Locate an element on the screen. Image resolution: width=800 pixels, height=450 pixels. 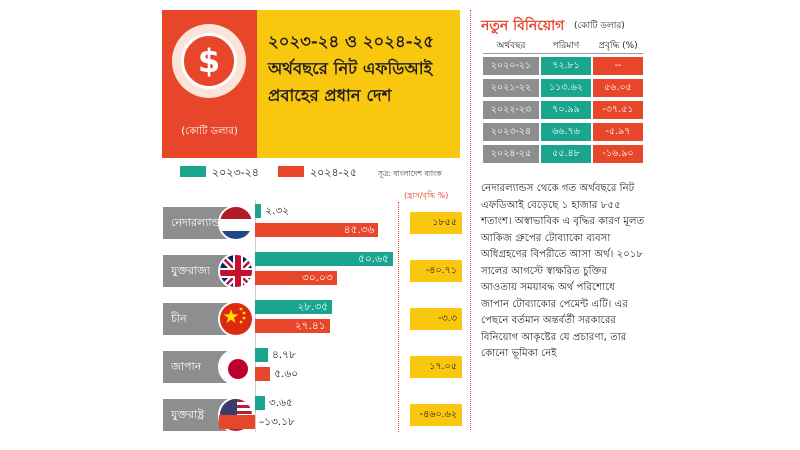
bar-value-label: ৪.৭৮ is located at coordinates (284, 355).